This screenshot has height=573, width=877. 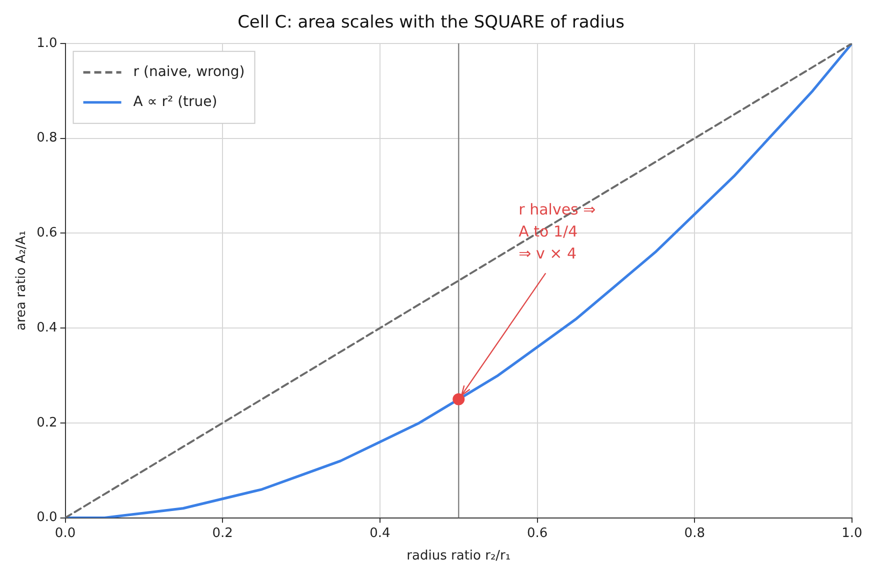 I want to click on y-tick-label: 0.2, so click(x=47, y=422).